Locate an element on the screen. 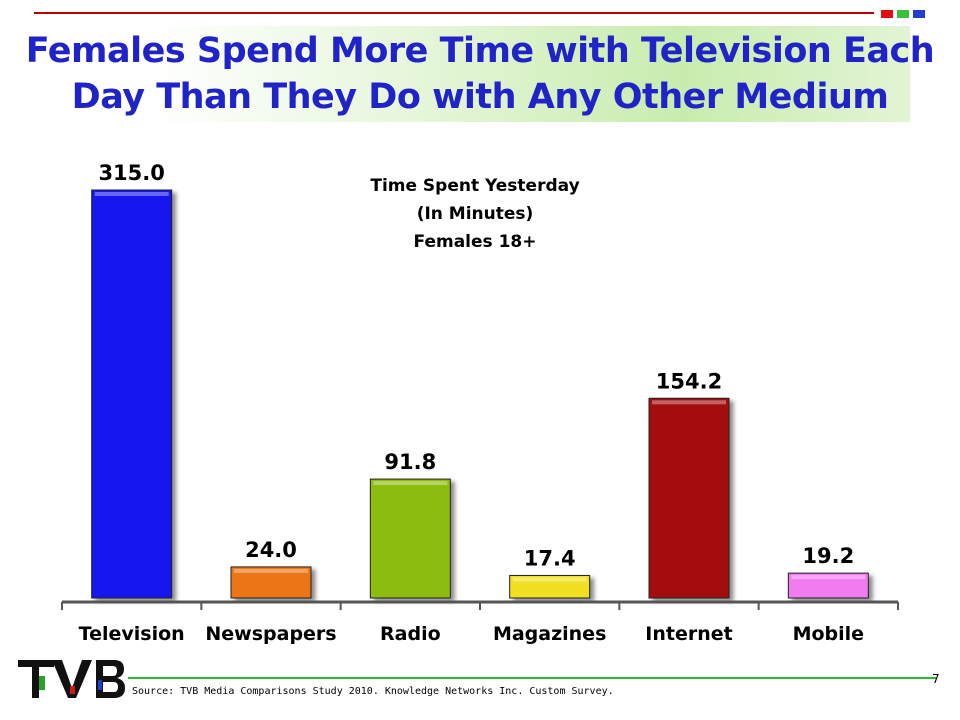 The image size is (960, 720). chart-subtitle-line-2: (In Minutes) is located at coordinates (475, 214).